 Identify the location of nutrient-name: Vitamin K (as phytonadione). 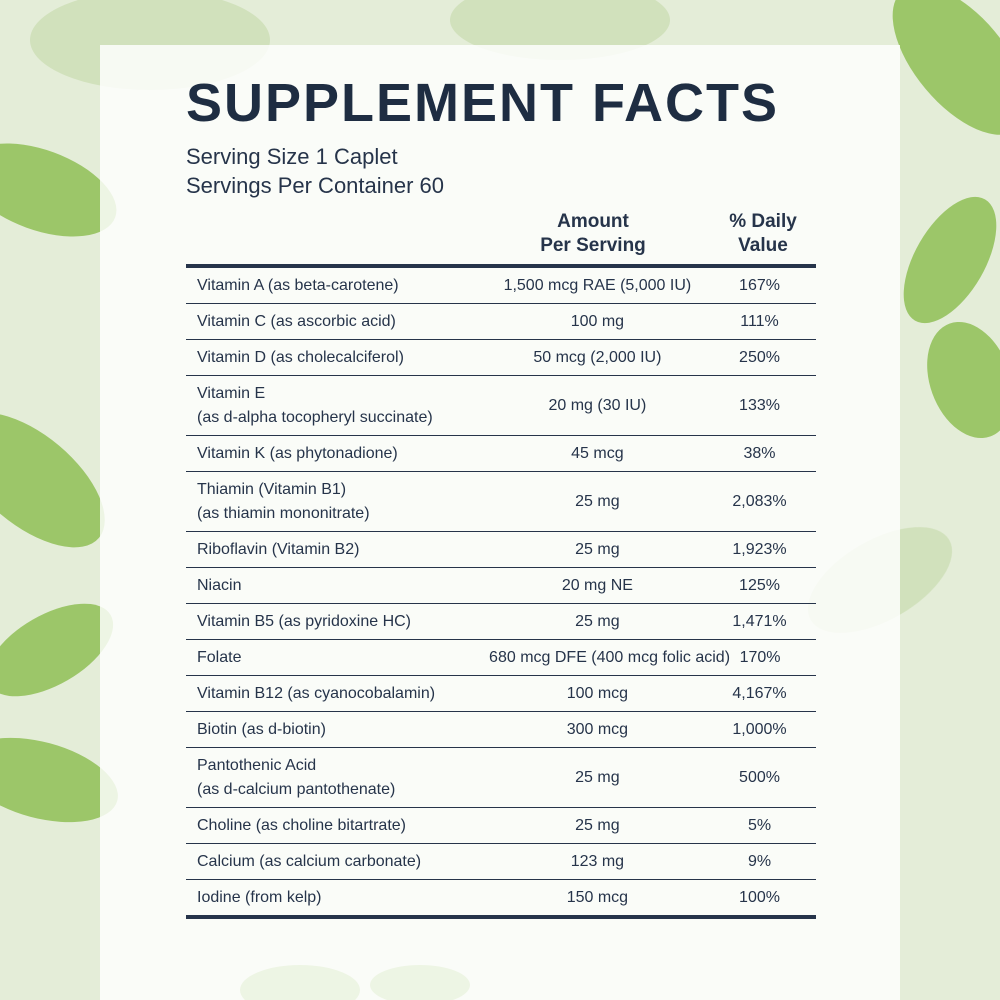
(339, 454).